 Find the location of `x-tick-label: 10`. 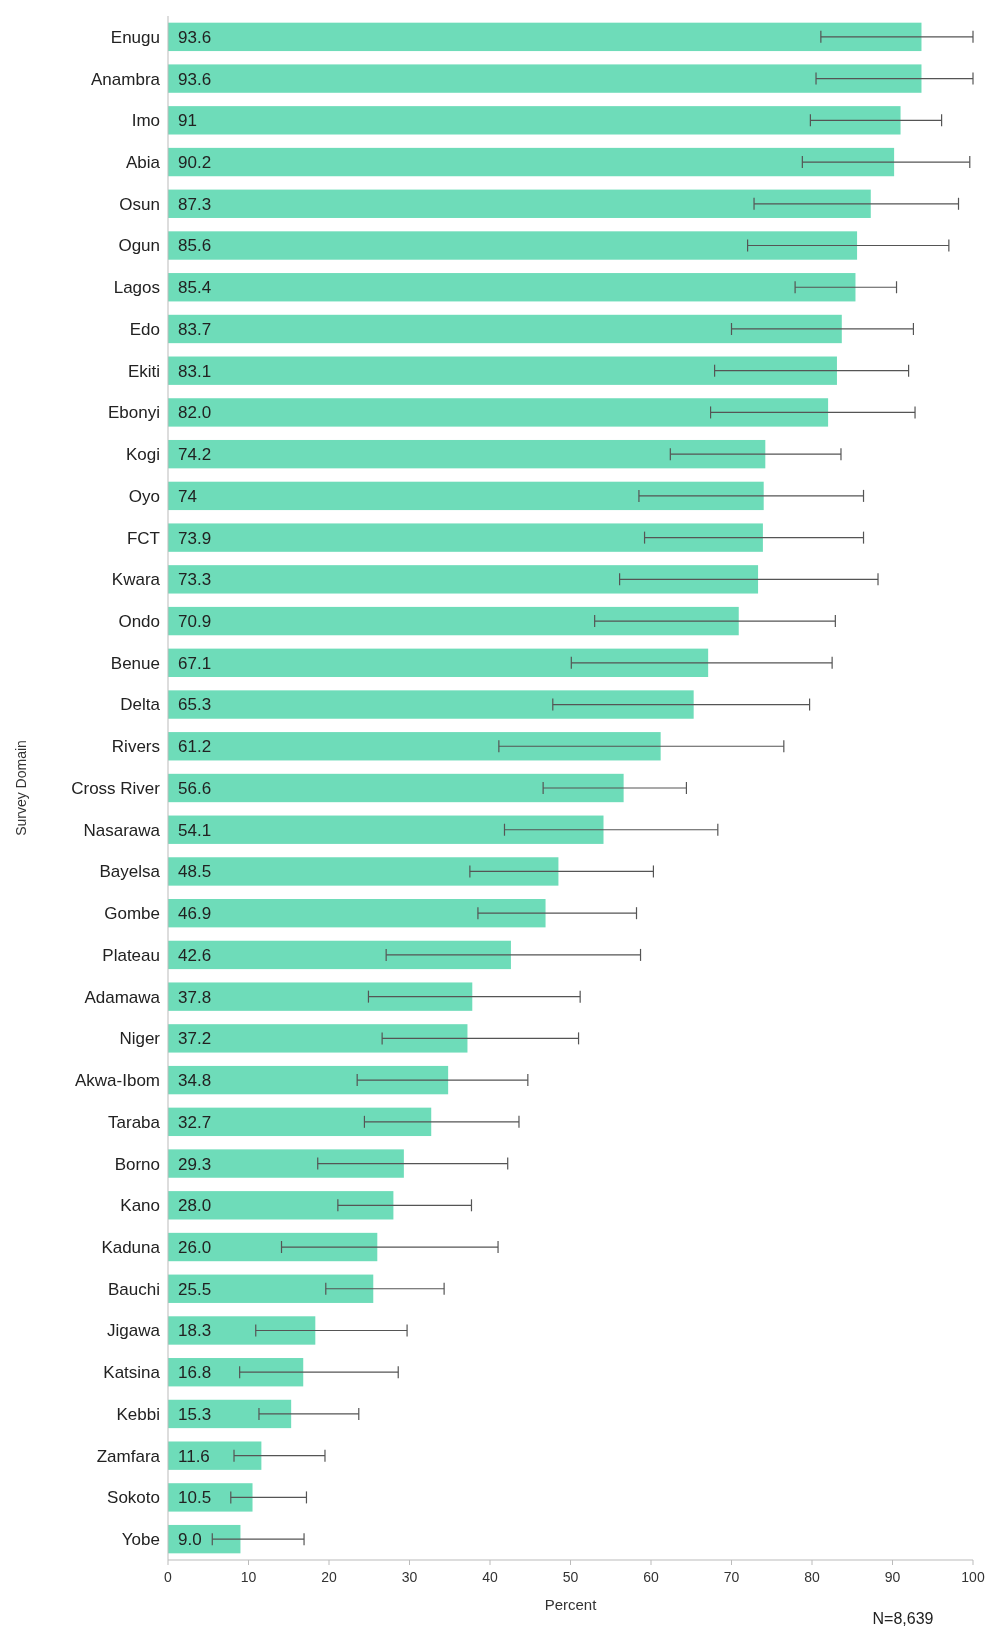

x-tick-label: 10 is located at coordinates (248, 1577).